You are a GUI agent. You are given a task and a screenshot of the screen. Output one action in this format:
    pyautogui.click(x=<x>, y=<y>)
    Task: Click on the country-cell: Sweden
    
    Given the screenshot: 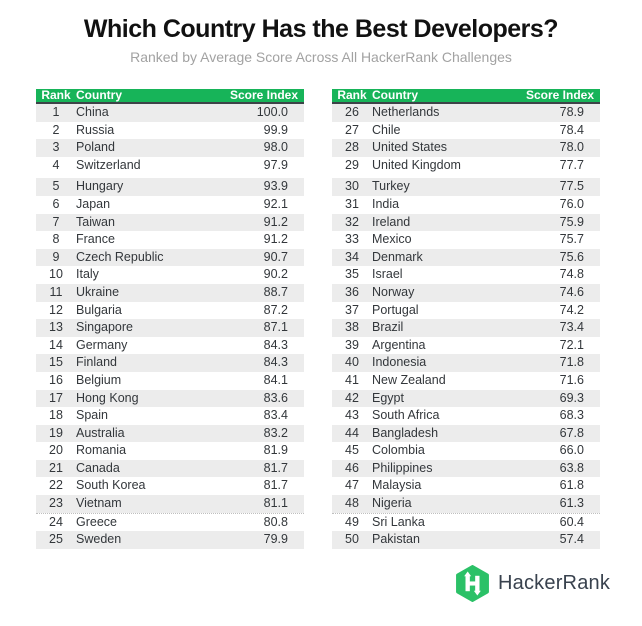 What is the action you would take?
    pyautogui.click(x=99, y=539)
    